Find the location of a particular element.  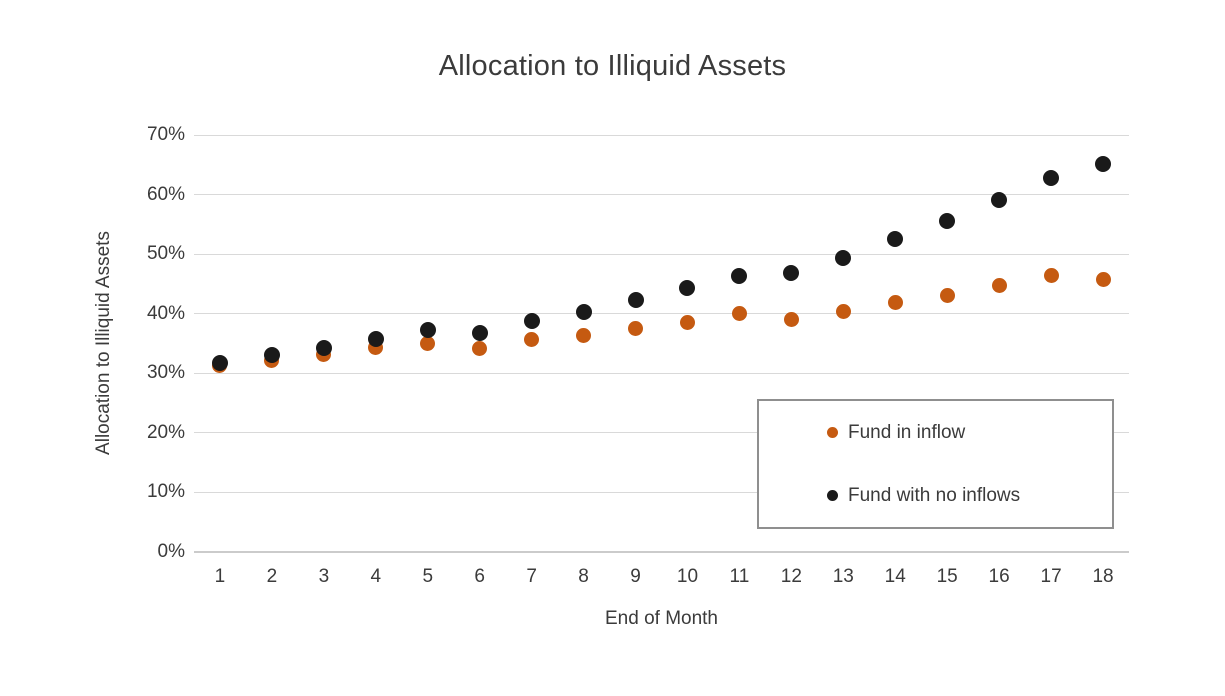

x-tick-label: 1 is located at coordinates (220, 576).